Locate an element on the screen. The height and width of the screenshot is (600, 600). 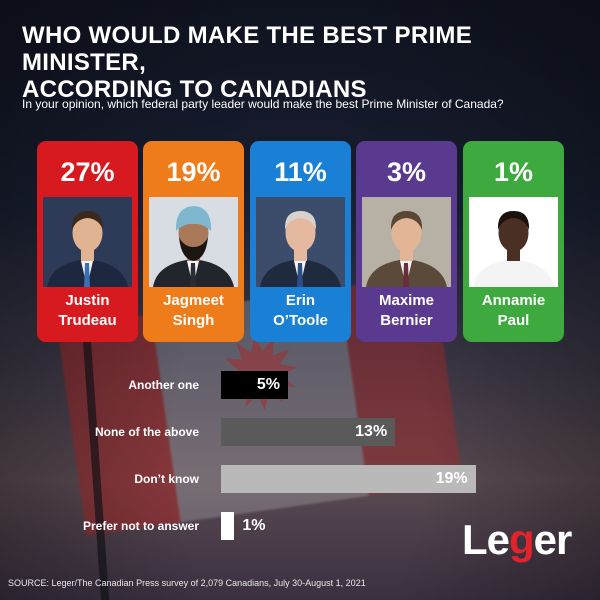
logo-text-1: Le is located at coordinates (486, 539).